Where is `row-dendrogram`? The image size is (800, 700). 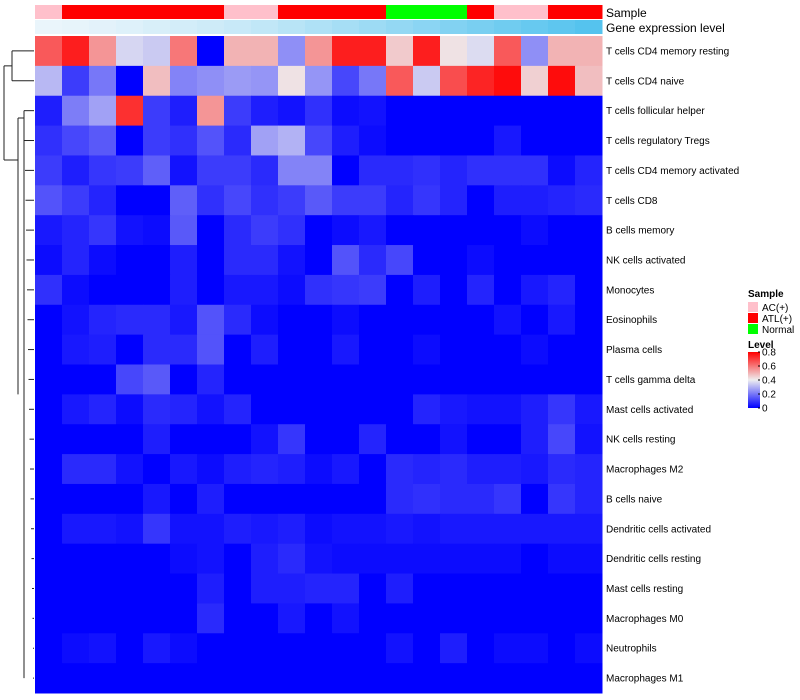
row-dendrogram is located at coordinates (18, 364).